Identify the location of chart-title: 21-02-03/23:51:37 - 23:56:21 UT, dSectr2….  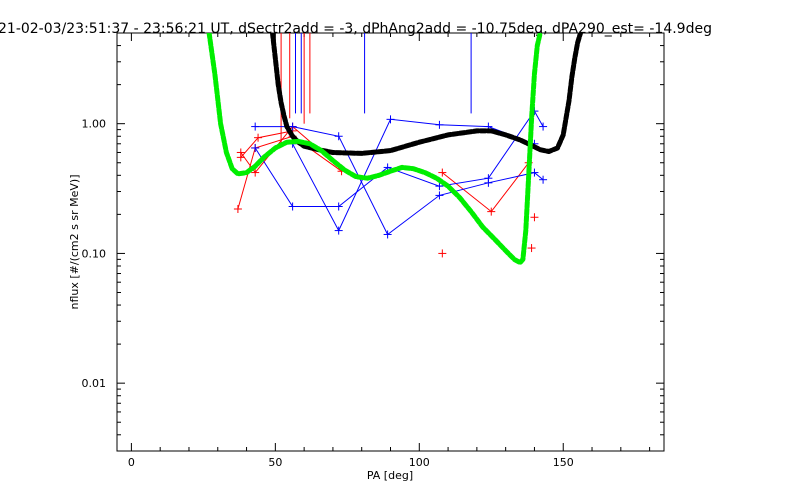
(356, 29).